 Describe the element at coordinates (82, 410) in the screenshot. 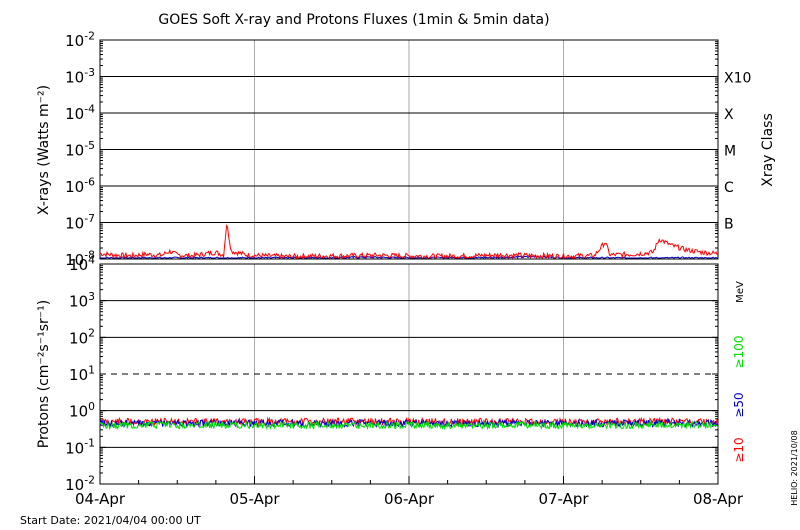

I see `proton-y-tick-label: 10⁰` at that location.